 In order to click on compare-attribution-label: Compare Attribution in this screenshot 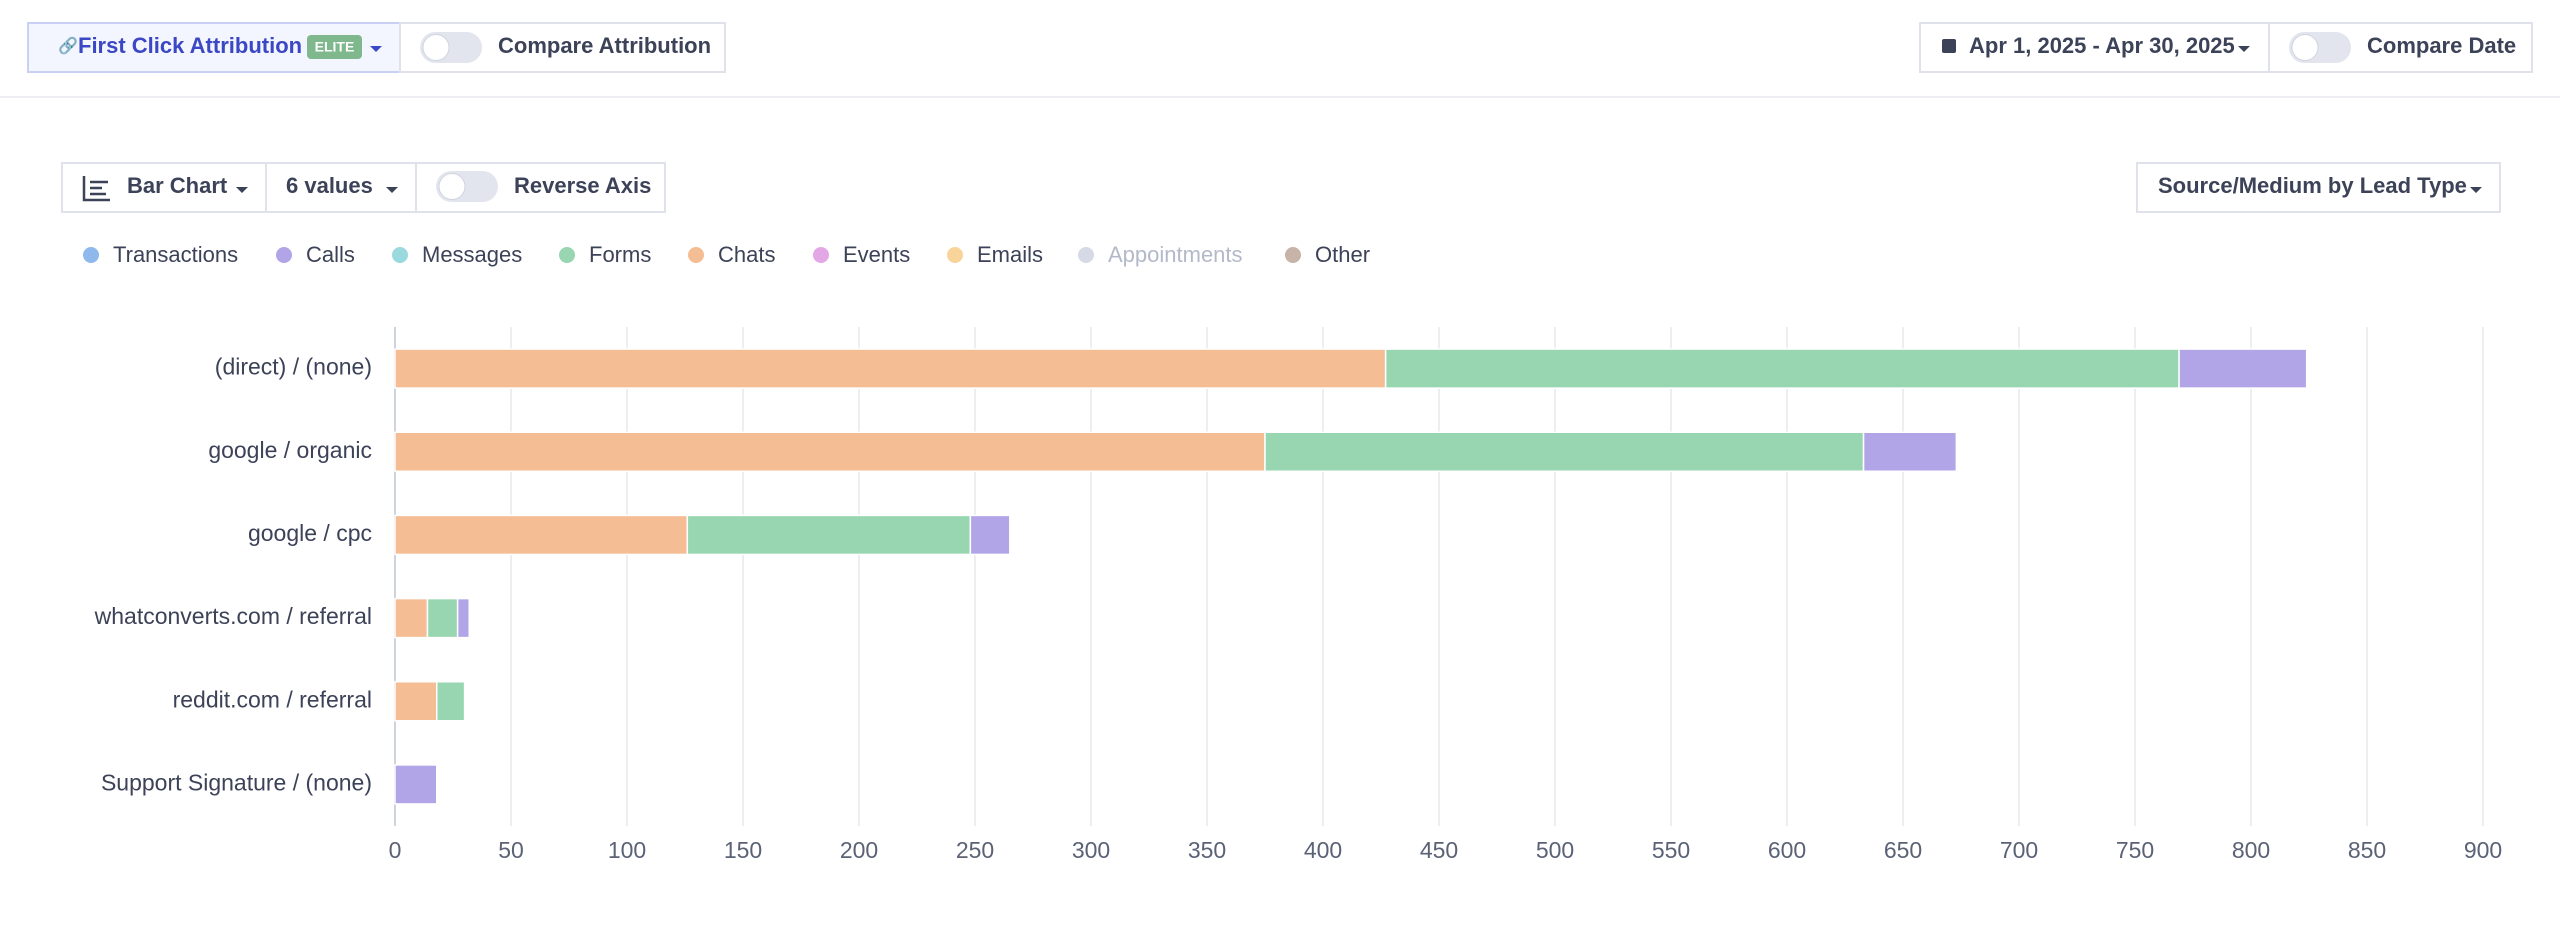, I will do `click(604, 45)`.